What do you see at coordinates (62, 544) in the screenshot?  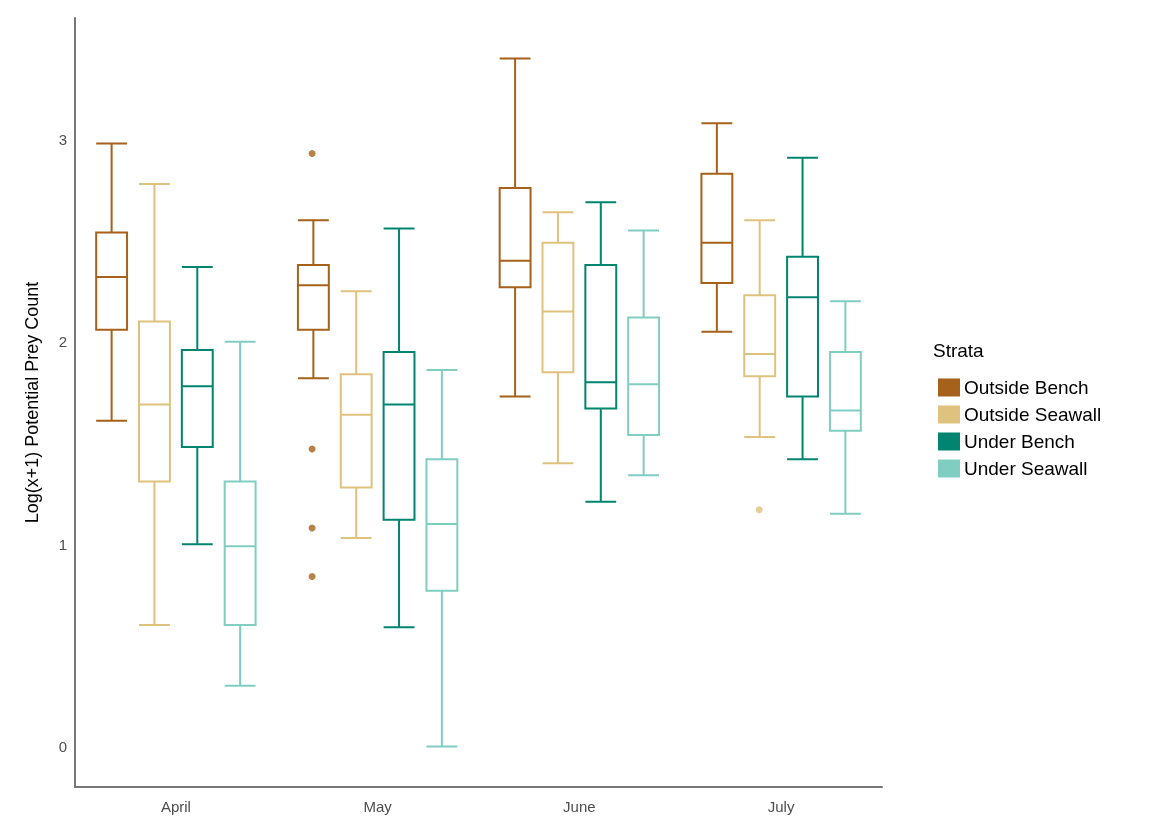 I see `y-tick-label: 1` at bounding box center [62, 544].